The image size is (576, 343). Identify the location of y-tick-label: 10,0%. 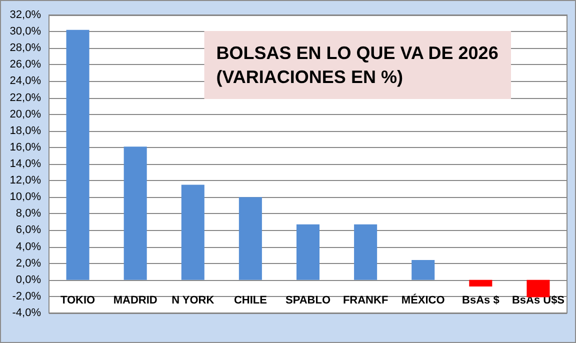
(26, 197).